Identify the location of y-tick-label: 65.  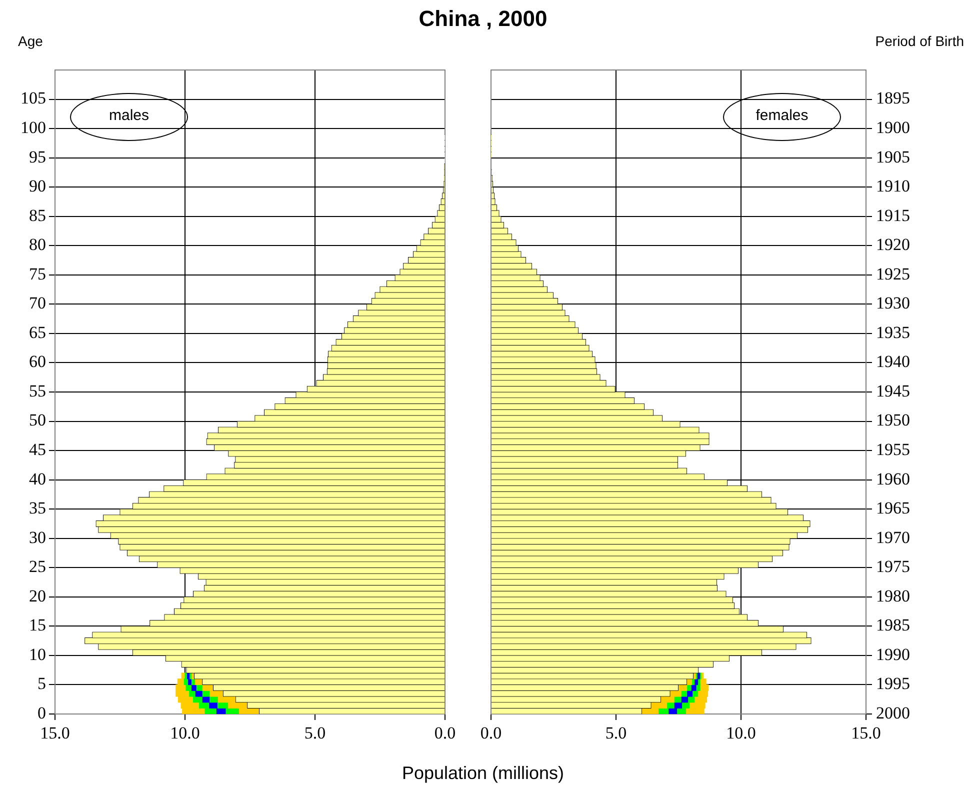
(37, 332).